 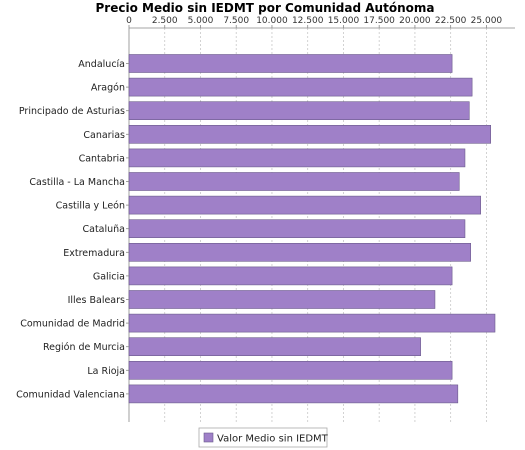 I want to click on x-tick-label: 0, so click(x=129, y=21).